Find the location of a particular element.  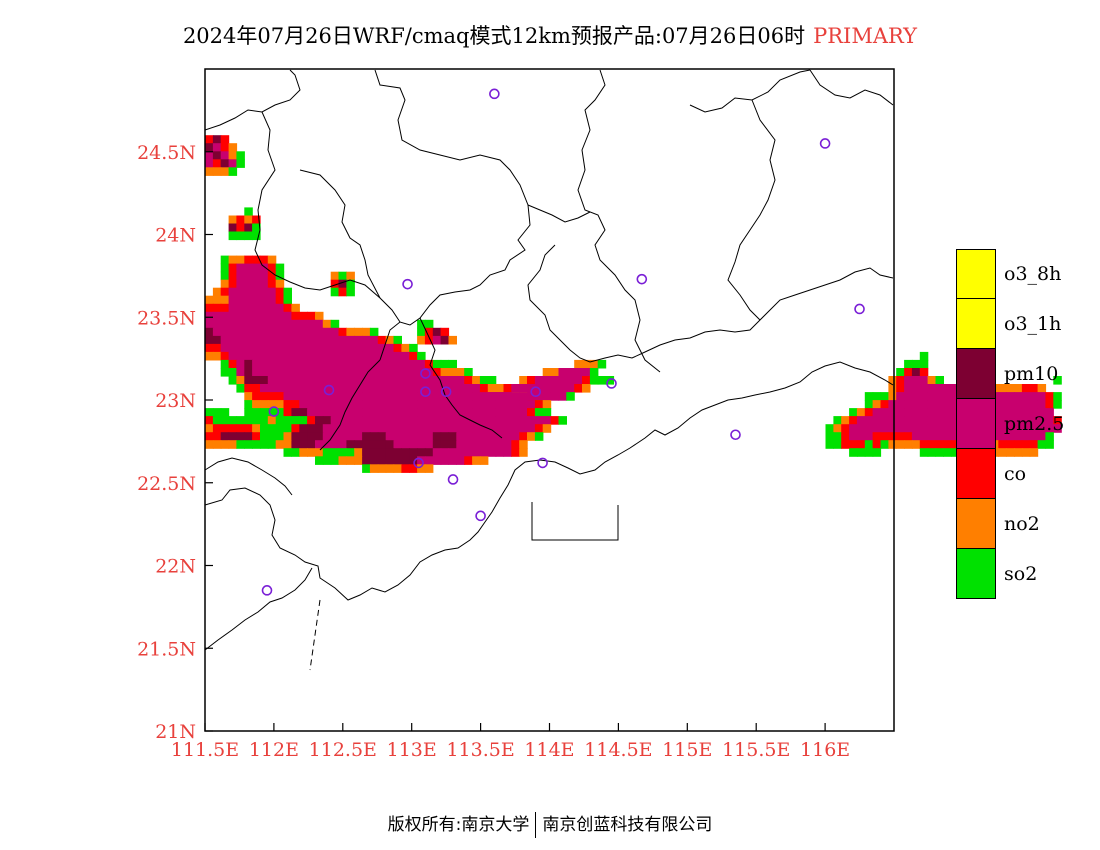

copyright-footer: 版权所有:南京大学 南京创蓝科技有限公司 is located at coordinates (550, 824).